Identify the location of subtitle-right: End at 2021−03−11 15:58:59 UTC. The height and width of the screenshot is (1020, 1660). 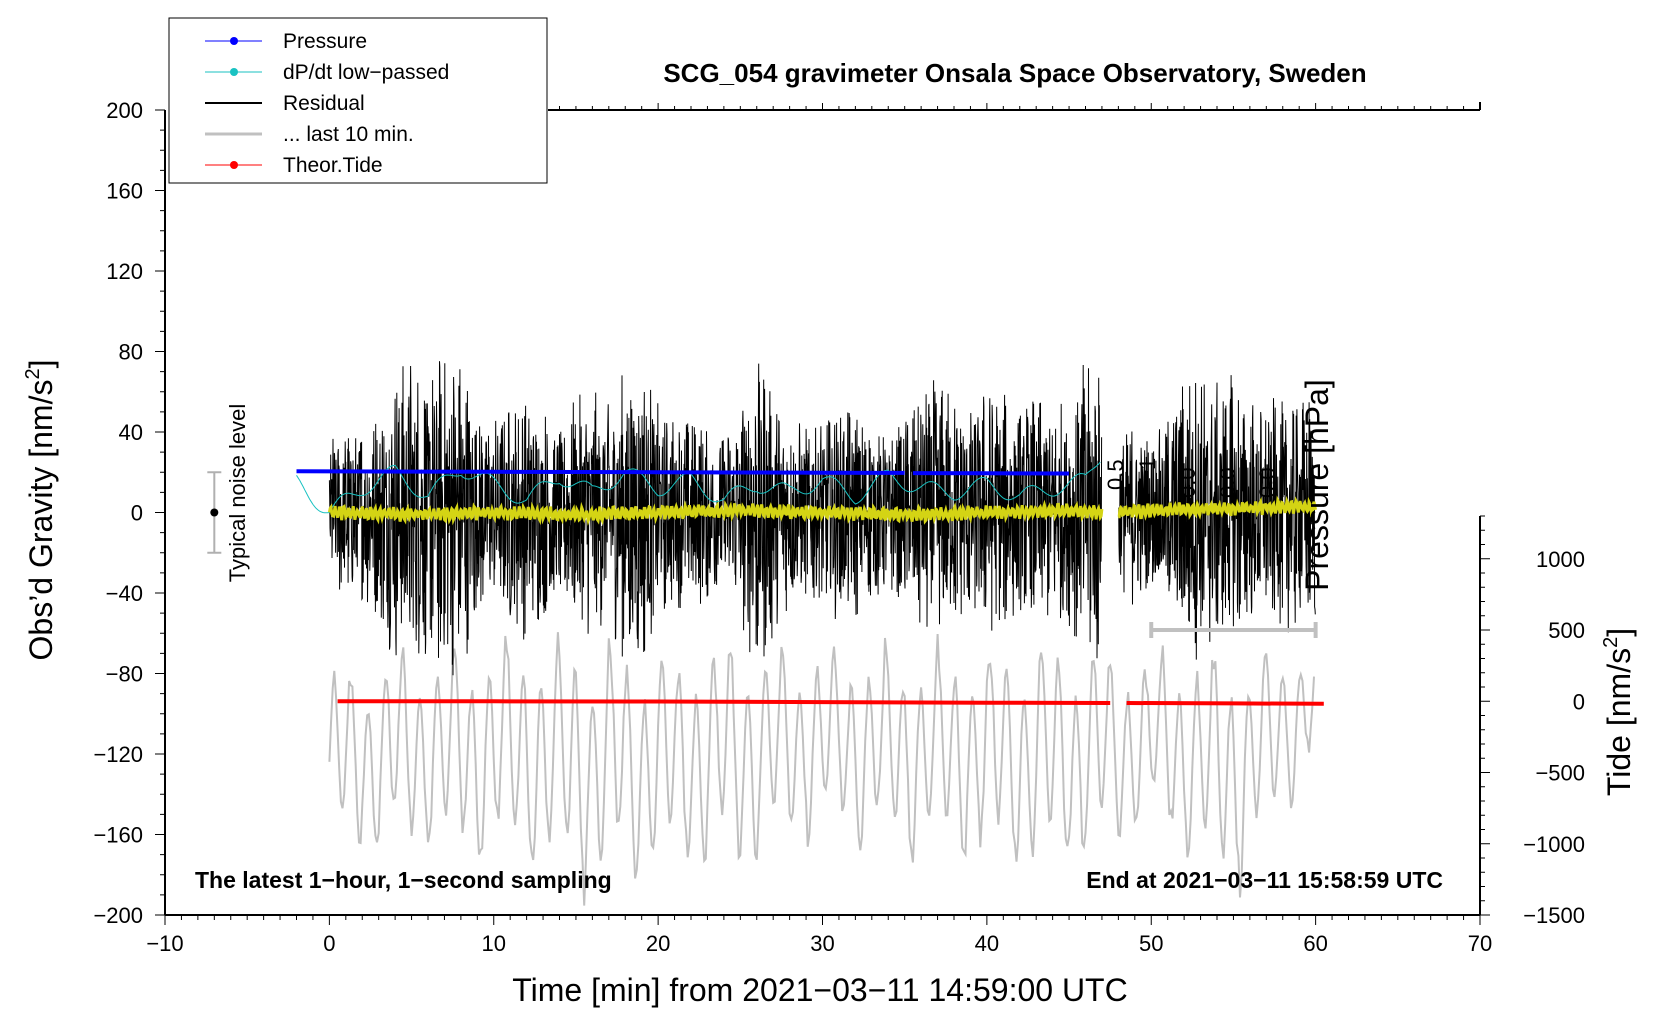
(1264, 880).